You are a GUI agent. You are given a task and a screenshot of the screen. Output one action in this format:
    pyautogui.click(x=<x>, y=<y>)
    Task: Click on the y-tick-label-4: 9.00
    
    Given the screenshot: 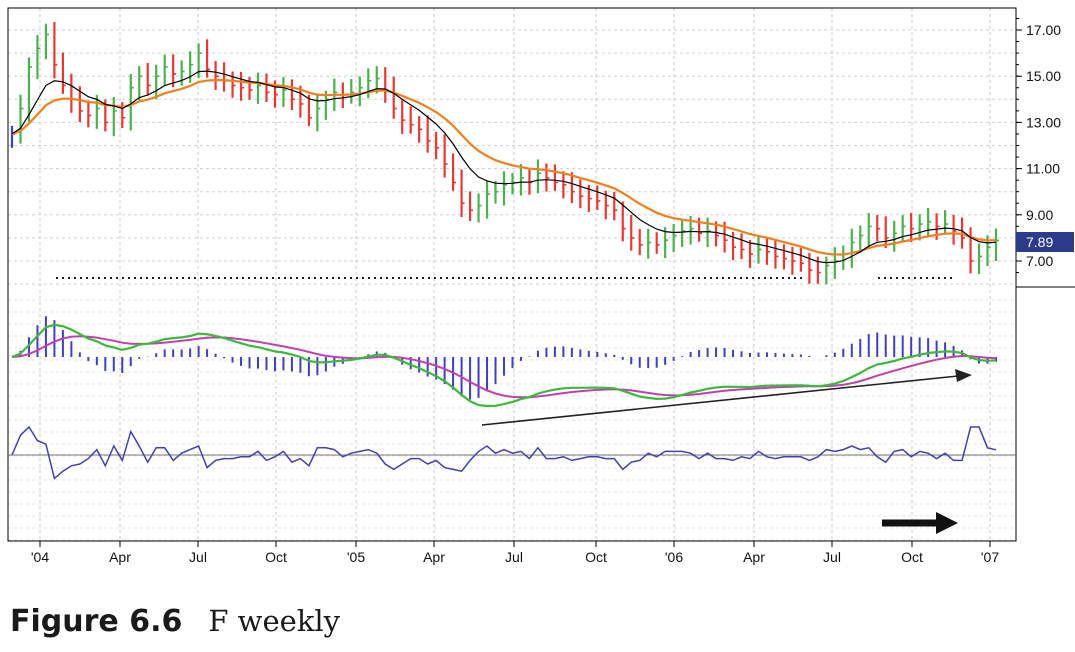 What is the action you would take?
    pyautogui.click(x=1039, y=215)
    